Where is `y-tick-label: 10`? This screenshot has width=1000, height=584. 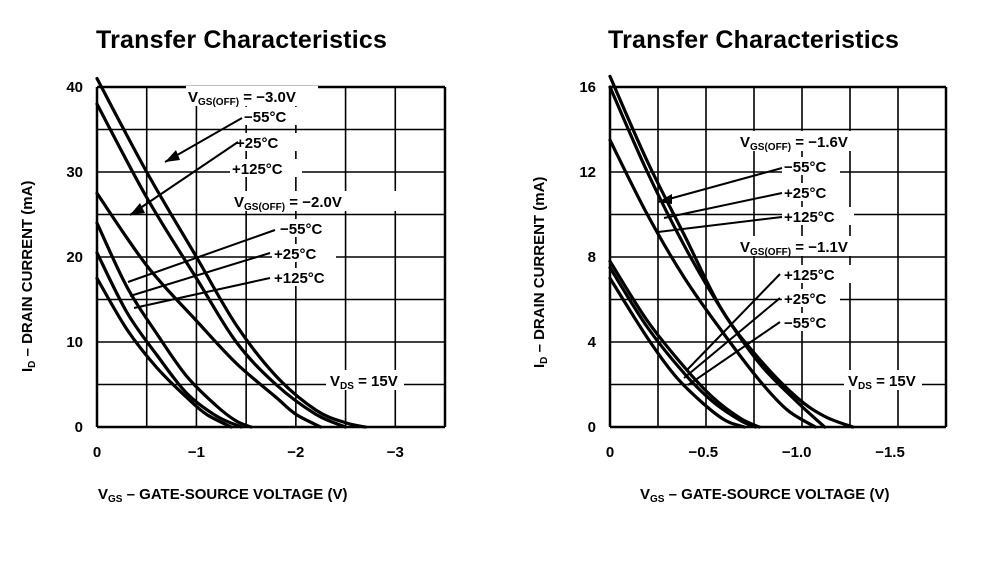 y-tick-label: 10 is located at coordinates (74, 342).